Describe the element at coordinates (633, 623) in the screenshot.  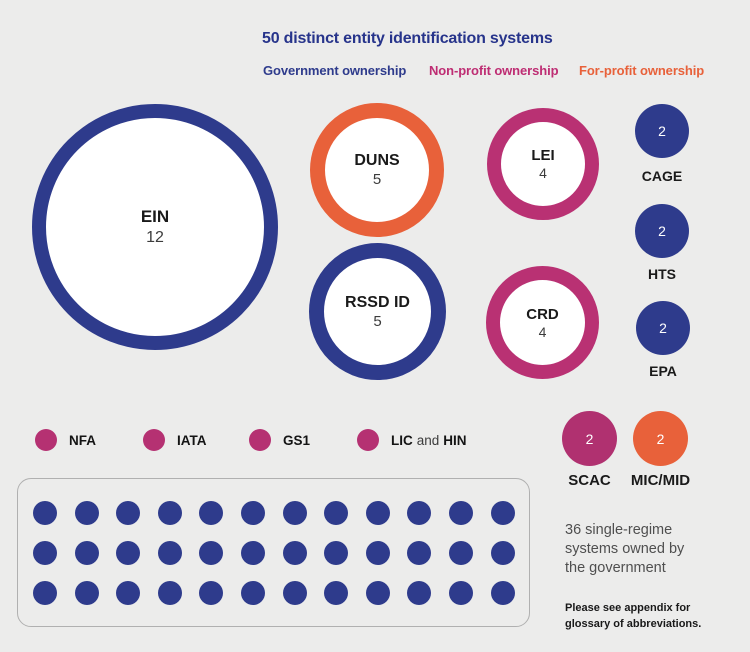
I see `appendix-note-line-2: glossary of abbreviations.` at that location.